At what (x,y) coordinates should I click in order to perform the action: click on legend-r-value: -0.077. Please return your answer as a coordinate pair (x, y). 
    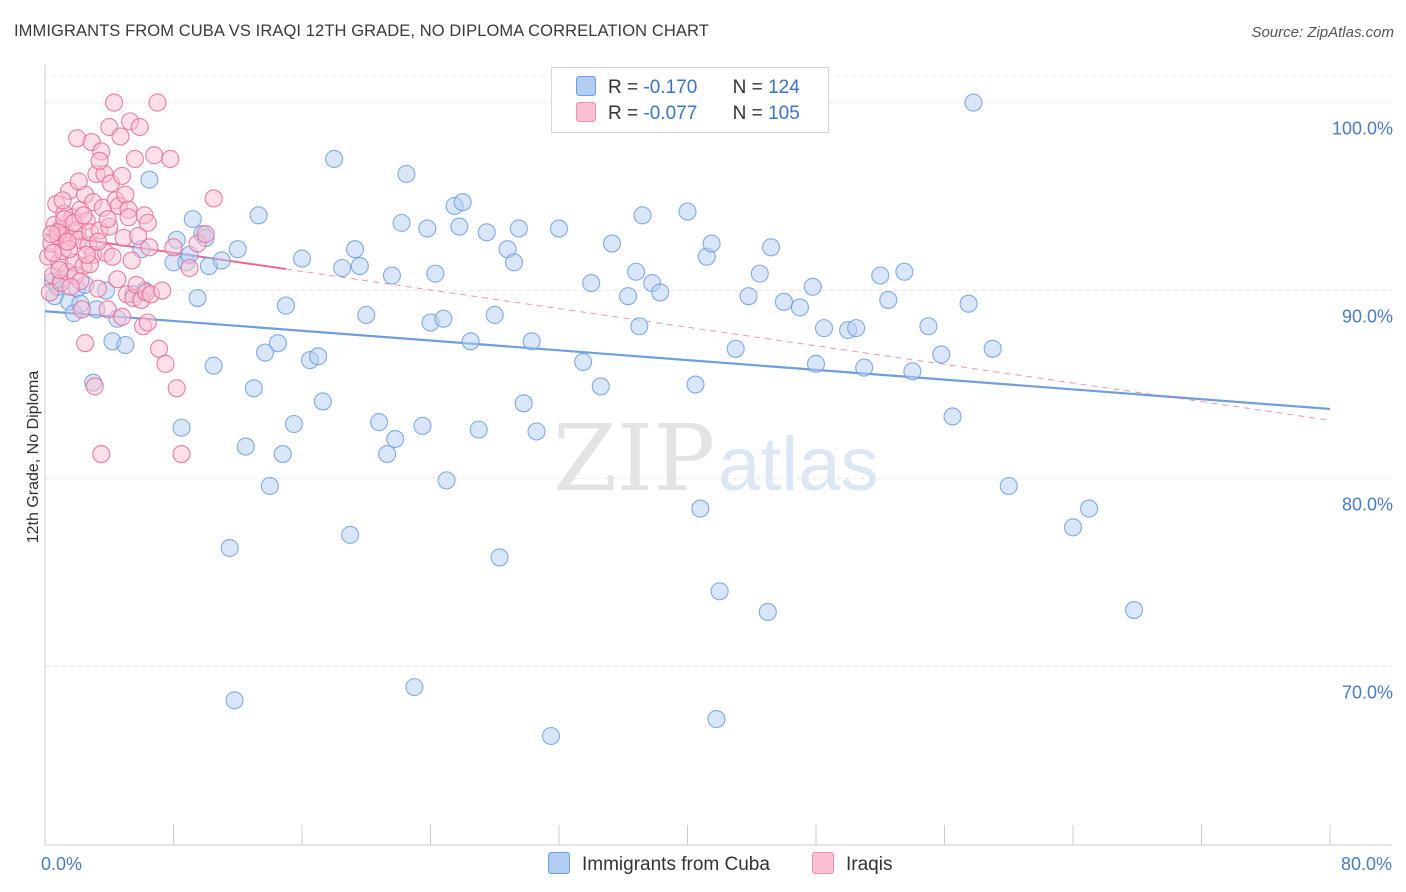
    Looking at the image, I should click on (670, 113).